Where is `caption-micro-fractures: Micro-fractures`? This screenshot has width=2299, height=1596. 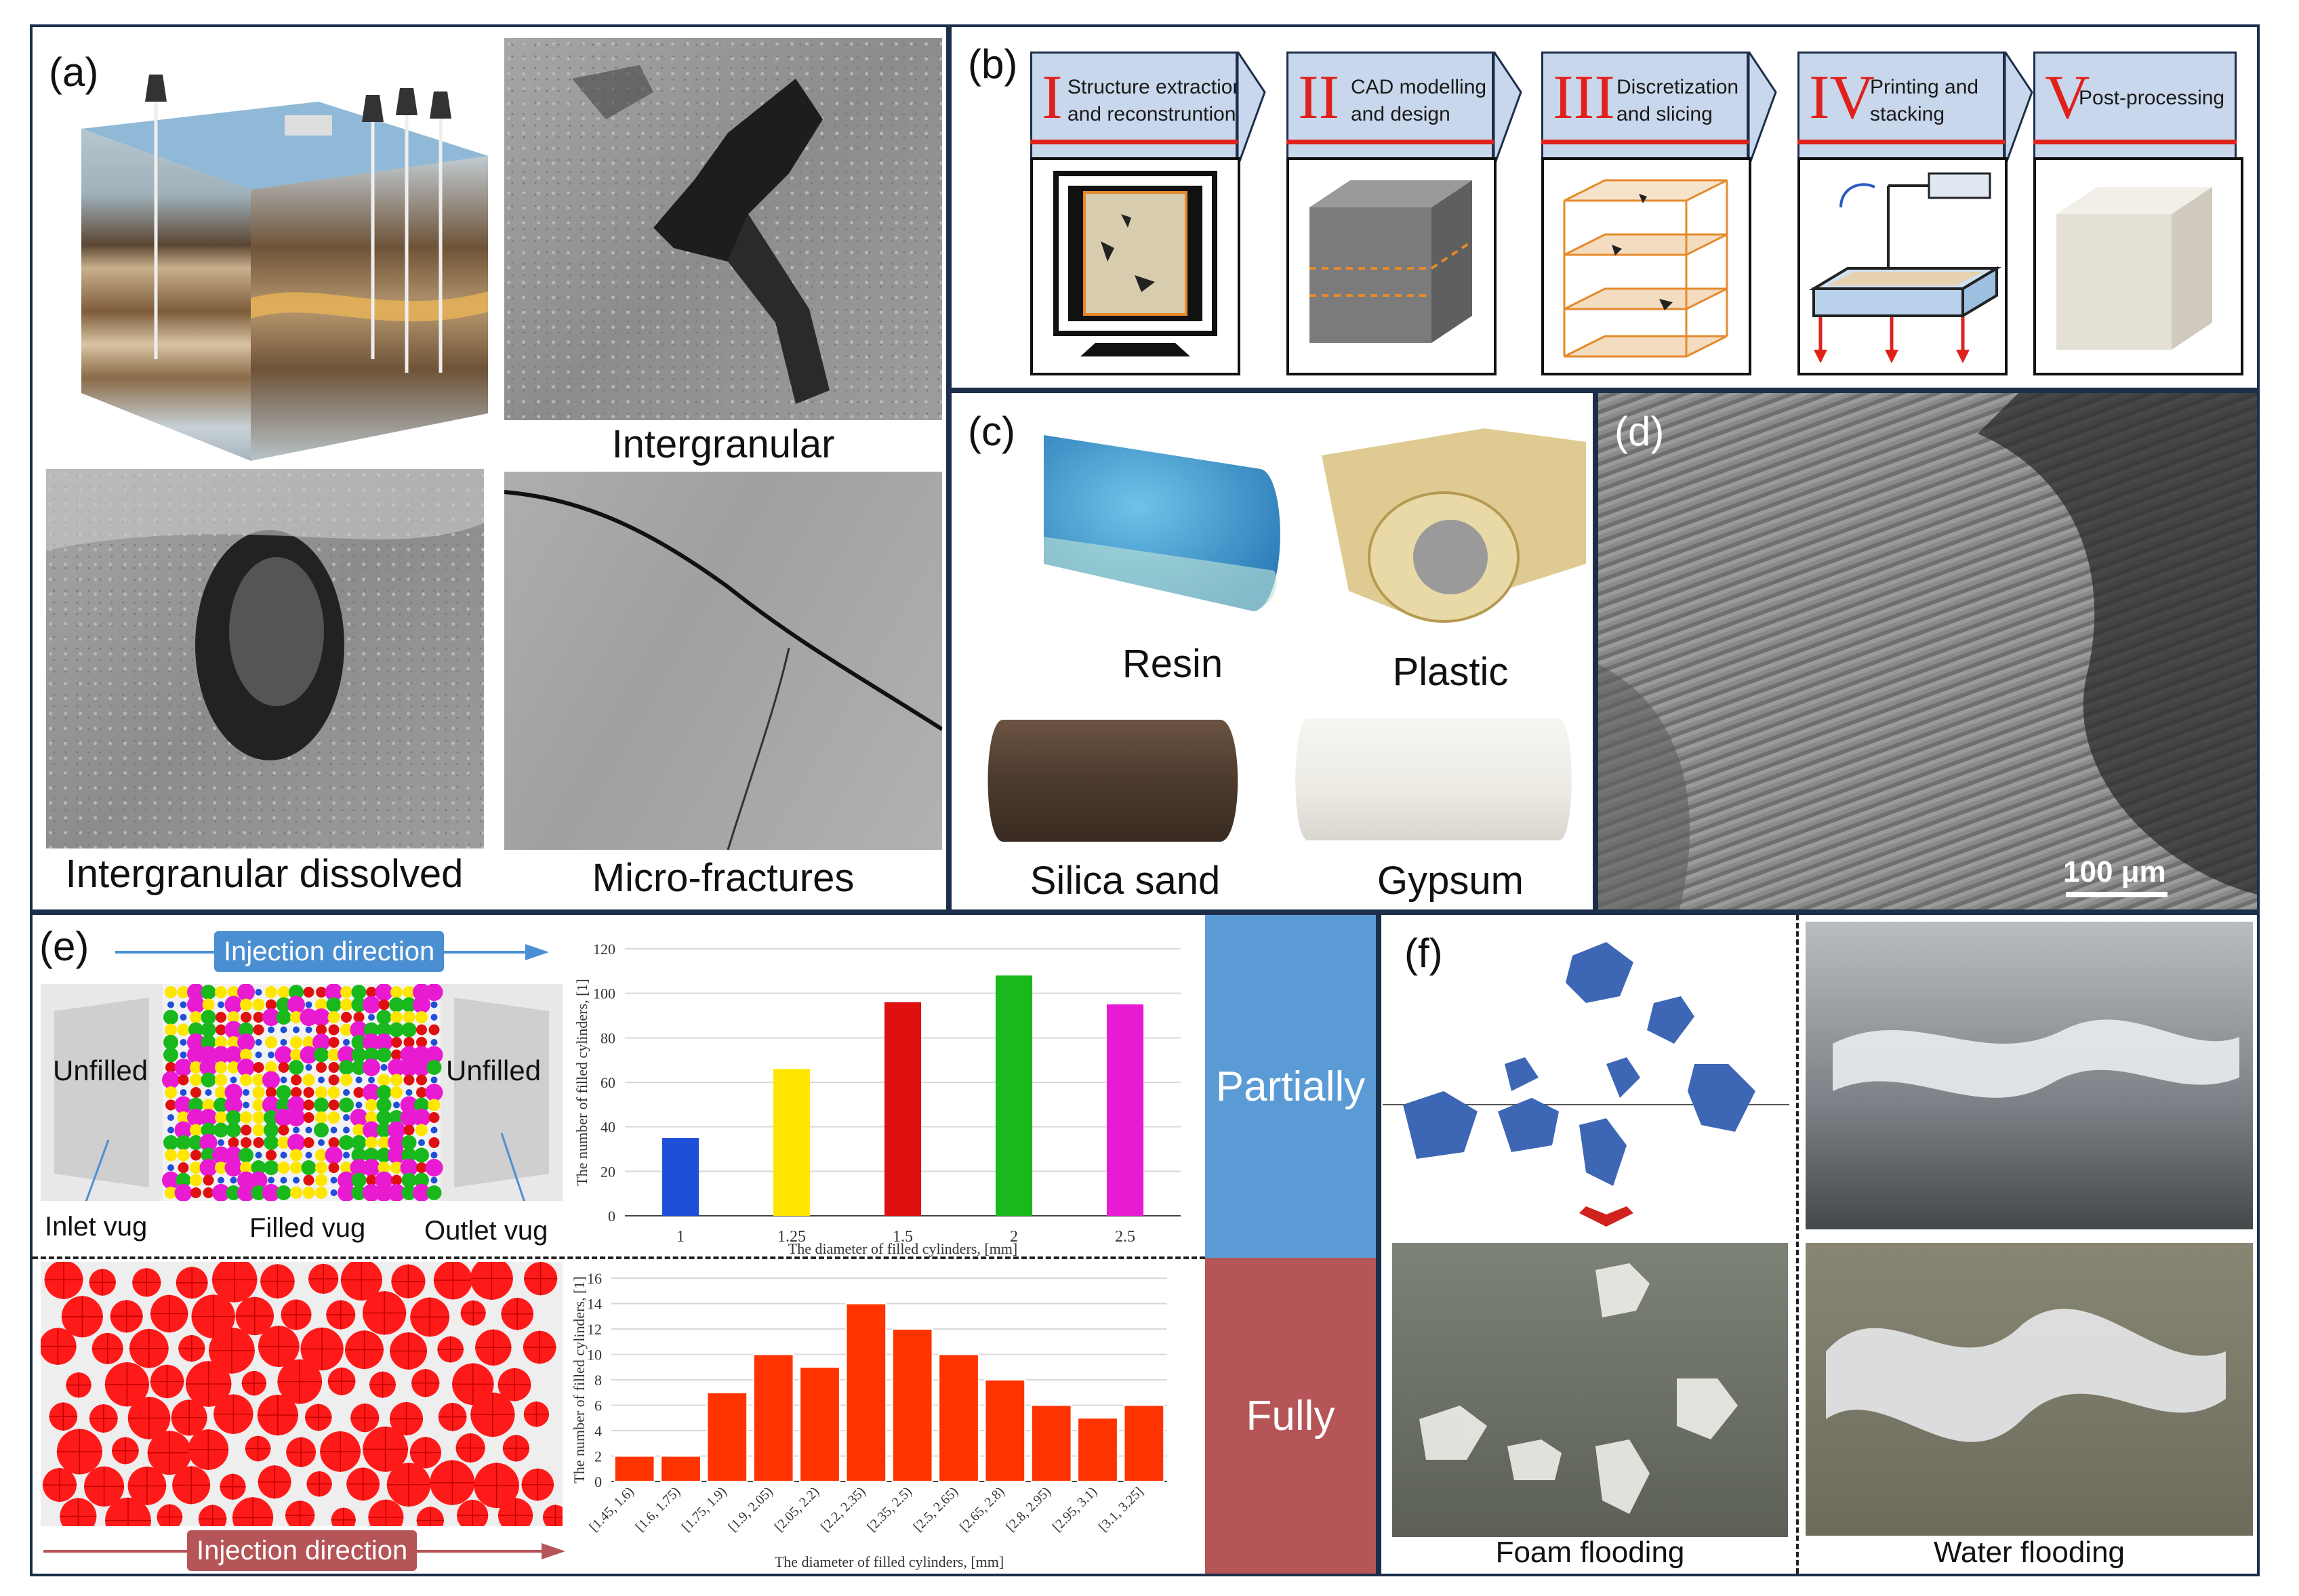
caption-micro-fractures: Micro-fractures is located at coordinates (723, 878).